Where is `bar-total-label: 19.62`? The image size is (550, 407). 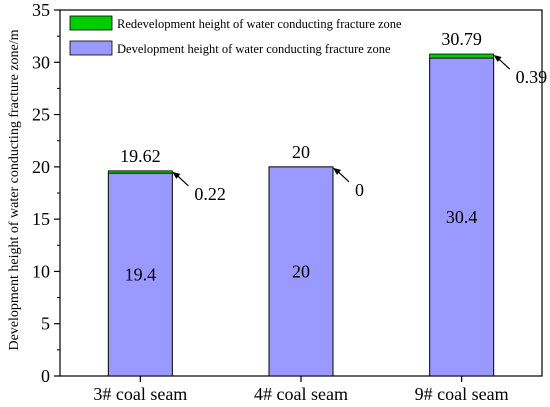 bar-total-label: 19.62 is located at coordinates (140, 156).